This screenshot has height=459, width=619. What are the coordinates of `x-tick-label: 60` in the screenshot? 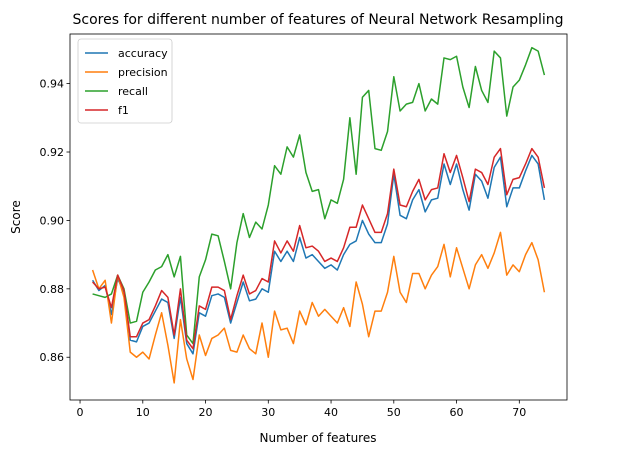 It's located at (457, 412).